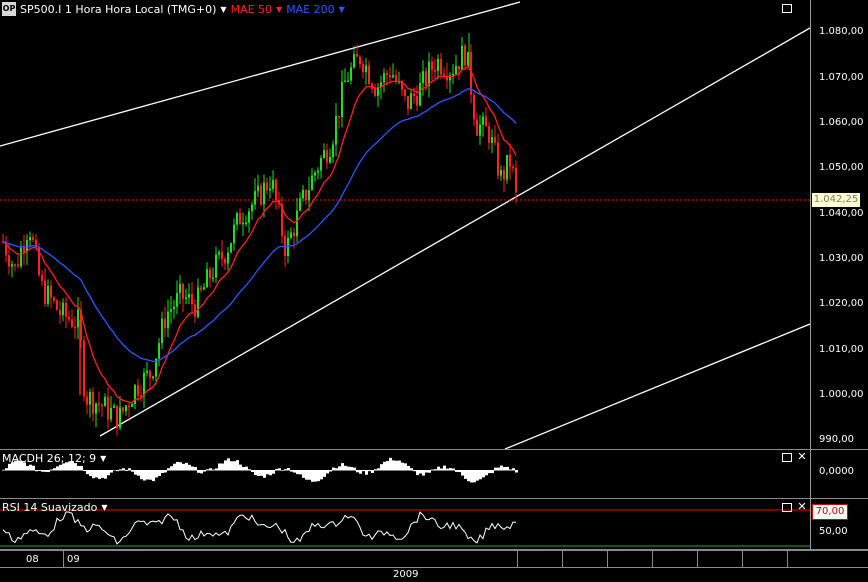 The image size is (868, 582). I want to click on macd-label: MACDH 26; 12; 9, so click(49, 458).